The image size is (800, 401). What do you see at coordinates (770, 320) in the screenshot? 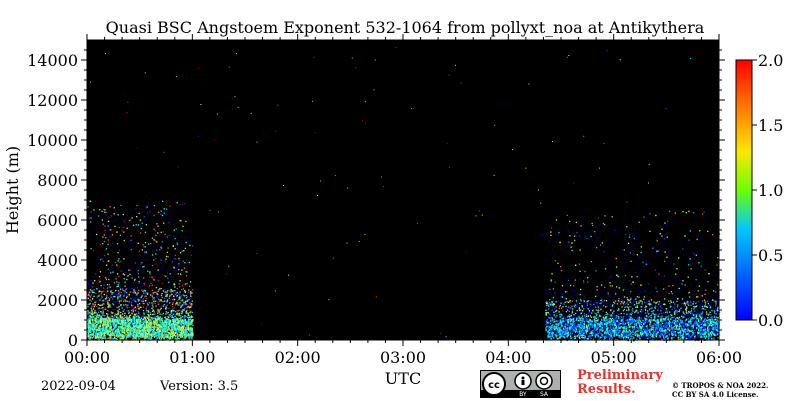
I see `colorbar-tick-label: 0.0` at bounding box center [770, 320].